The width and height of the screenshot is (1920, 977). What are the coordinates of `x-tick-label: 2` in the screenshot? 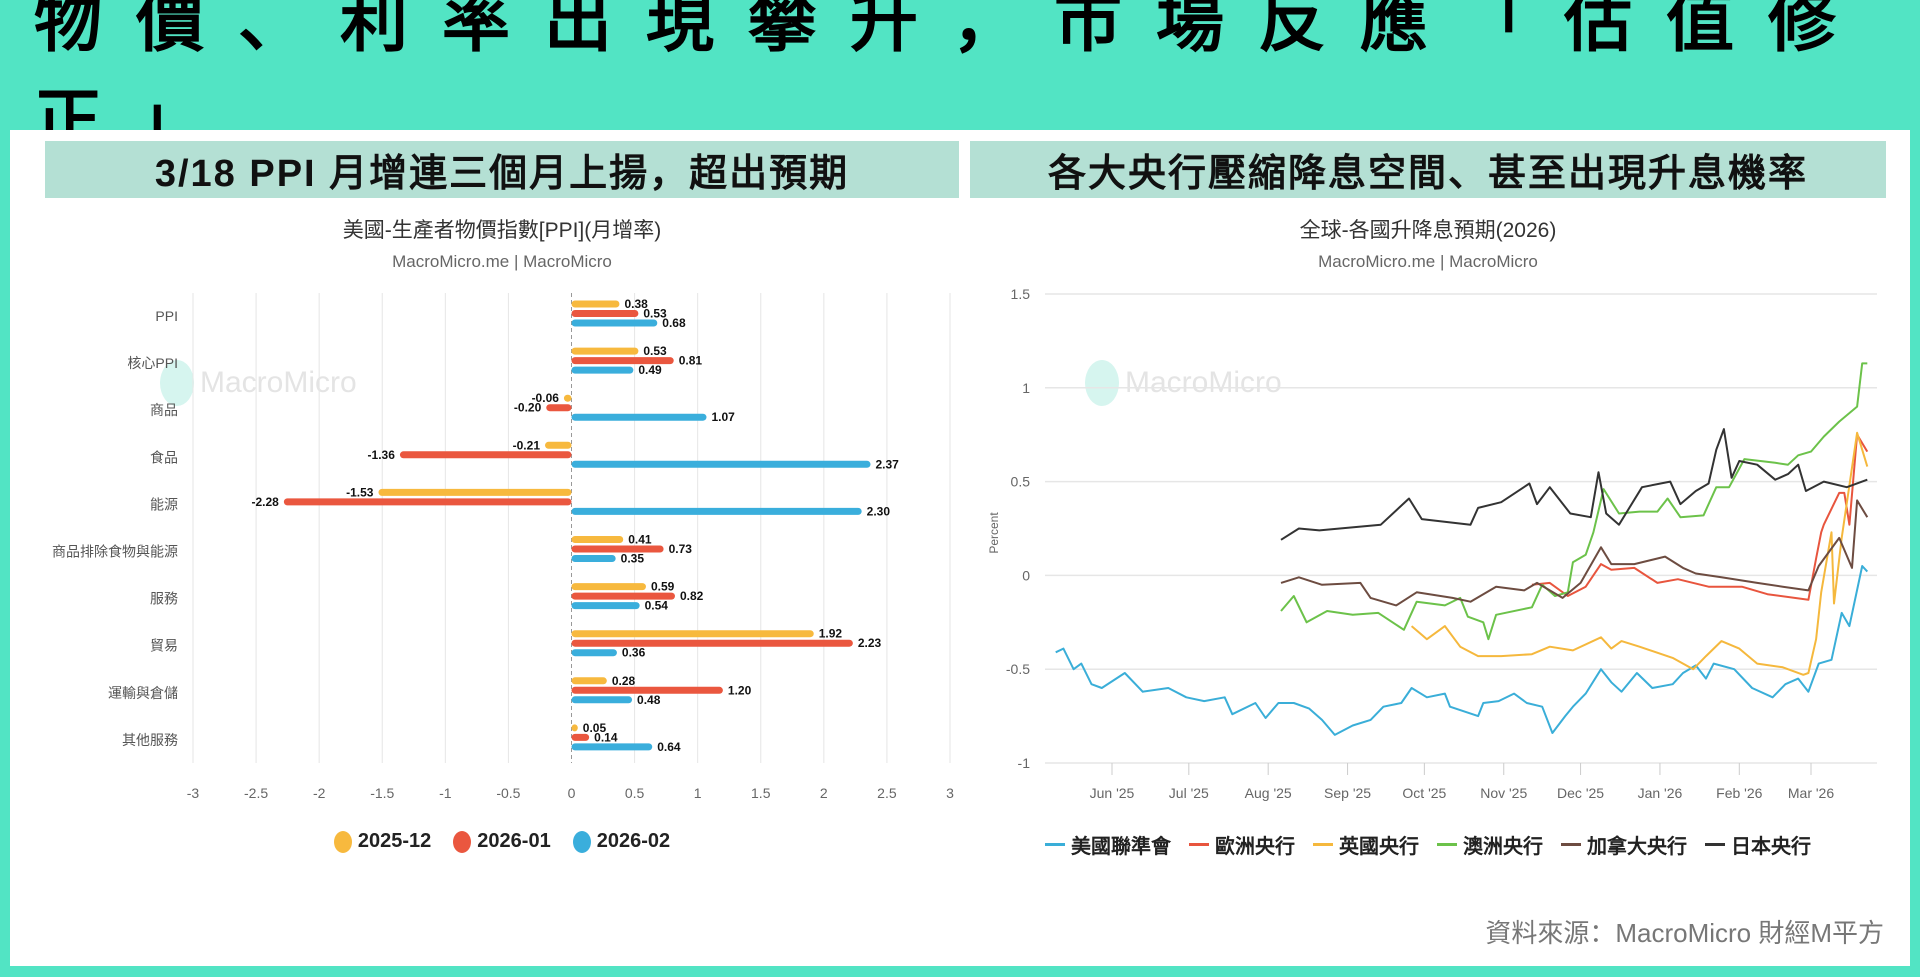 It's located at (824, 793).